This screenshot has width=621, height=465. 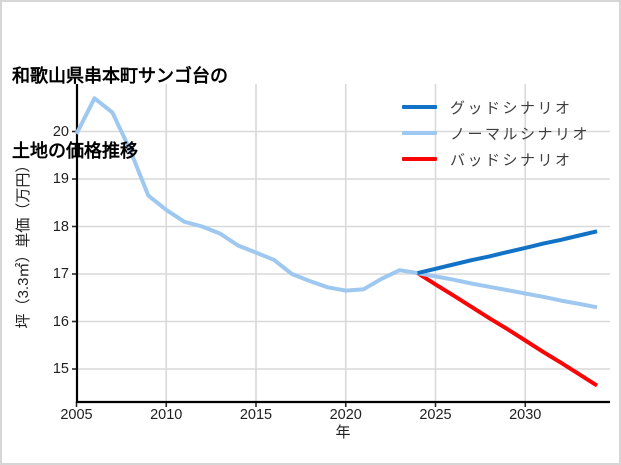 I want to click on chart-title: 和歌山県串本町サンゴ台の 土地の価格推移, so click(x=120, y=114).